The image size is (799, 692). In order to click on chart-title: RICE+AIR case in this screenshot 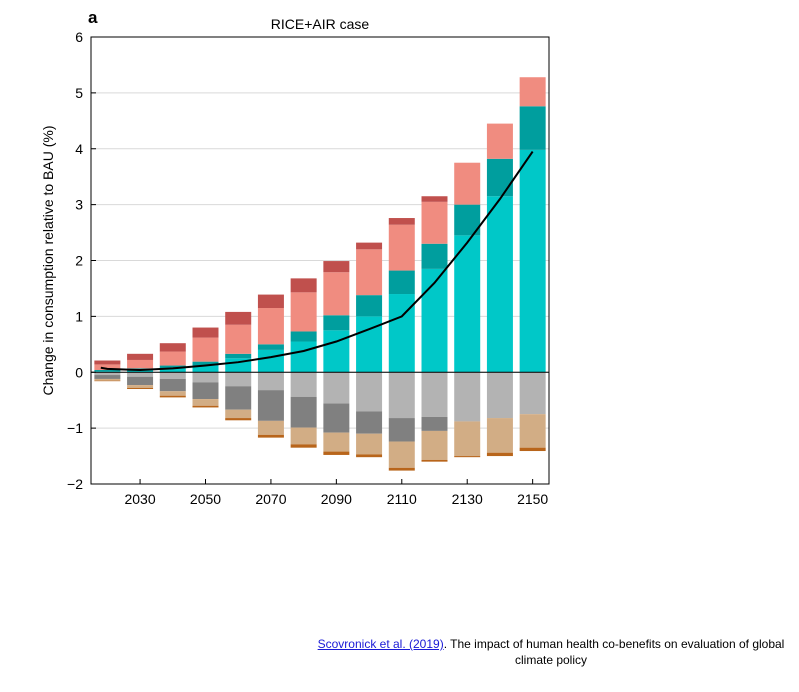, I will do `click(320, 24)`.